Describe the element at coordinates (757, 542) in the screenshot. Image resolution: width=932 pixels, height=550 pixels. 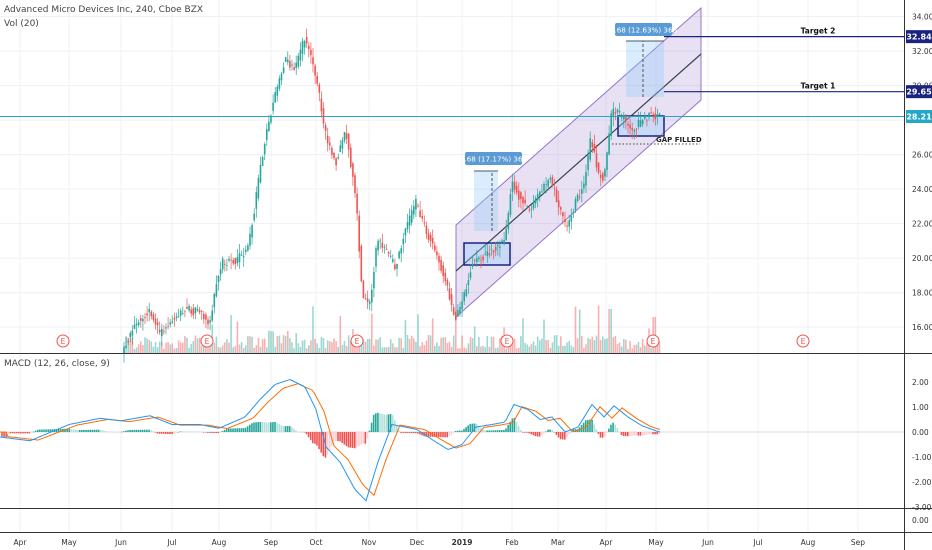
I see `time-tick-label: Jul` at that location.